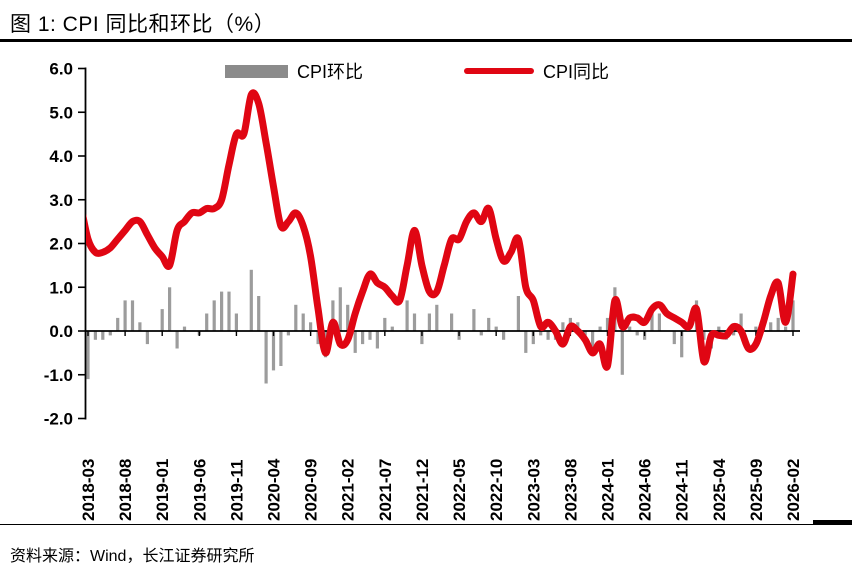  I want to click on y-tick-label: 1.0, so click(61, 287).